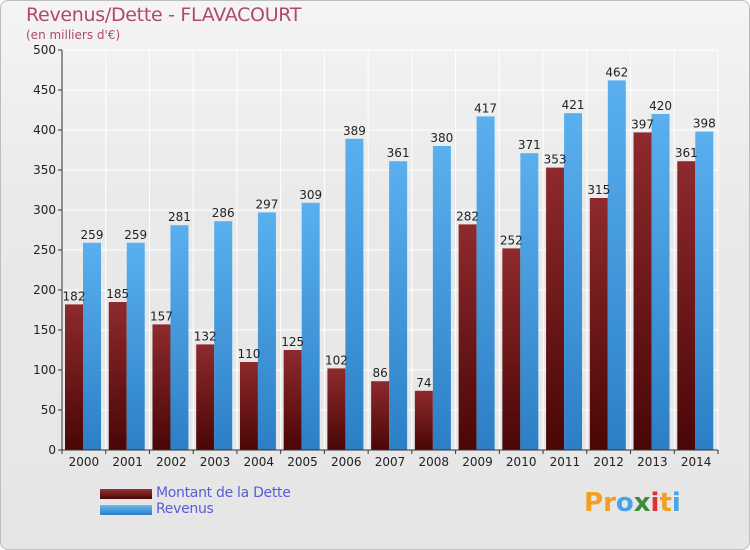 The height and width of the screenshot is (550, 750). Describe the element at coordinates (74, 377) in the screenshot. I see `bar-debt-2000` at that location.